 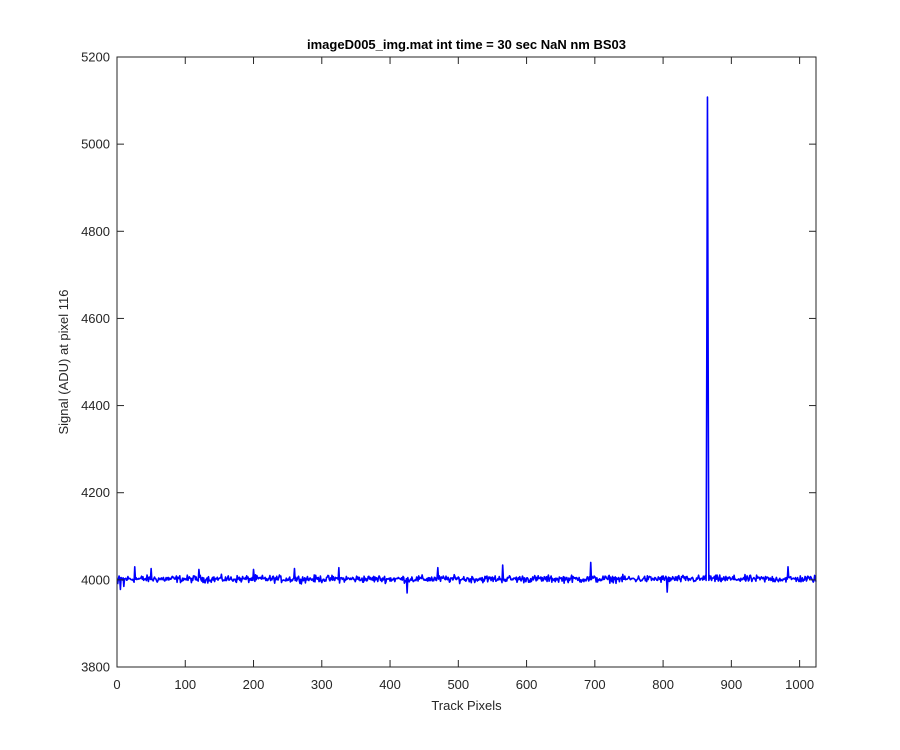 I want to click on y-tick-label: 5000, so click(x=95, y=144).